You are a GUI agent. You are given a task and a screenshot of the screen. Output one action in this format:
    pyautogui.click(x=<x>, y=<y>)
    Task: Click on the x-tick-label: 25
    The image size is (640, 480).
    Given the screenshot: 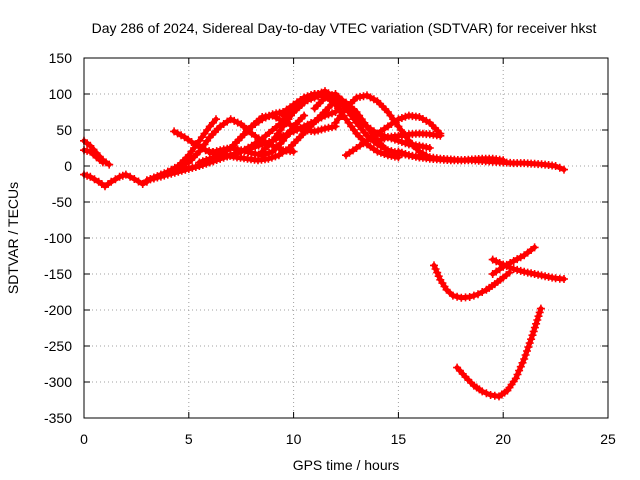 What is the action you would take?
    pyautogui.click(x=608, y=439)
    